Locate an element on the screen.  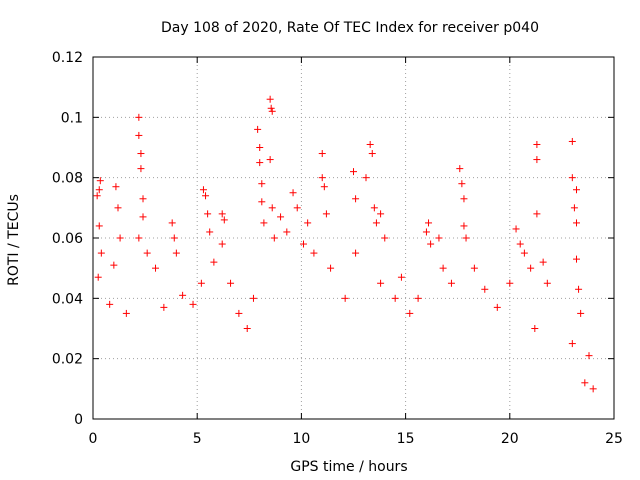
y-tick-label: 0.08 is located at coordinates (67, 179).